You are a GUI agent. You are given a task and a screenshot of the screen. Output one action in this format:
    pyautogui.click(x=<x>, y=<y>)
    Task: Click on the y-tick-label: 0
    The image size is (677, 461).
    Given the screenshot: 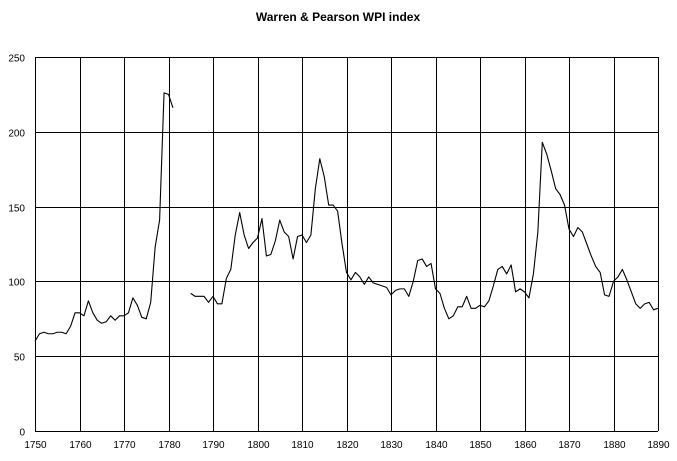 What is the action you would take?
    pyautogui.click(x=22, y=433)
    